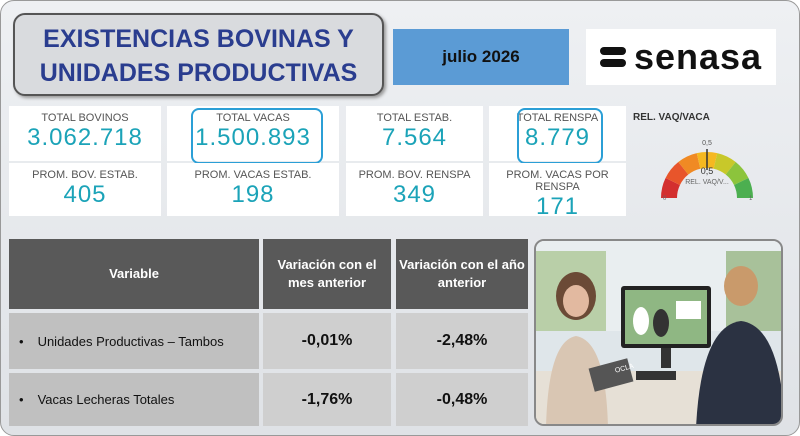 Image resolution: width=800 pixels, height=436 pixels. What do you see at coordinates (462, 274) in the screenshot?
I see `table-header-cell: Variación con el año anterior` at bounding box center [462, 274].